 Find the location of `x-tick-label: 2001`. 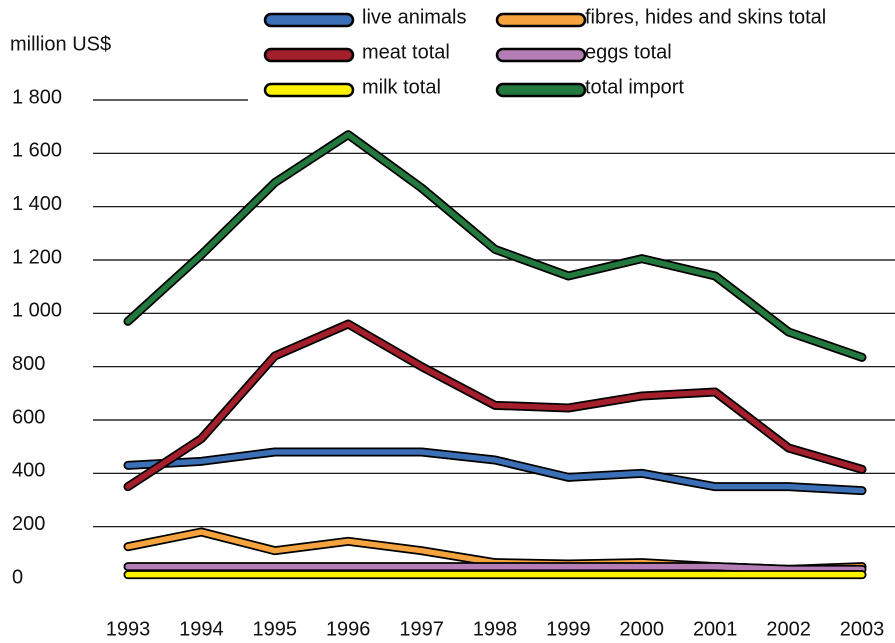

x-tick-label: 2001 is located at coordinates (715, 629).